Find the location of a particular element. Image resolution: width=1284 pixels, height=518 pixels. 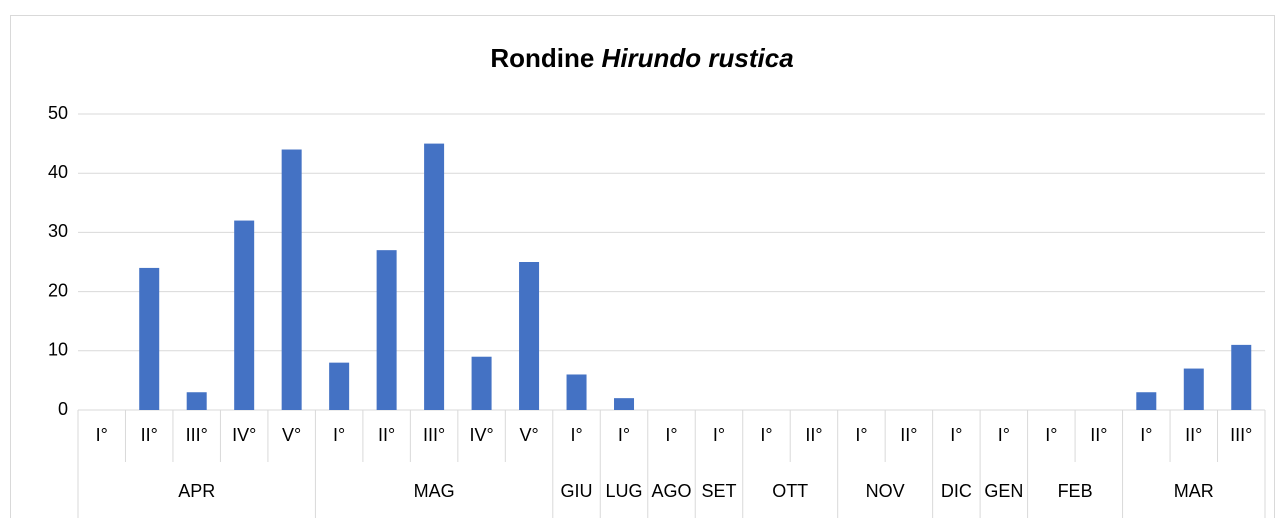

y-tick-label: 50 is located at coordinates (58, 113).